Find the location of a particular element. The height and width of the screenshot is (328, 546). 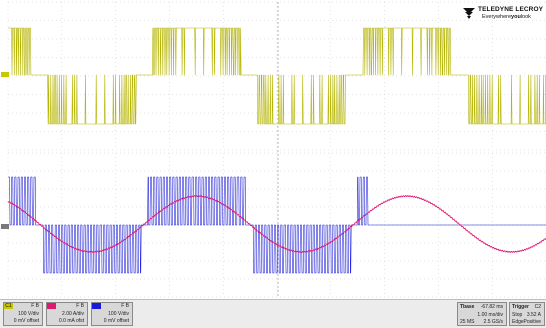

channel-descriptor-c3: F B 100 V/div 0 mV offset is located at coordinates (112, 314).